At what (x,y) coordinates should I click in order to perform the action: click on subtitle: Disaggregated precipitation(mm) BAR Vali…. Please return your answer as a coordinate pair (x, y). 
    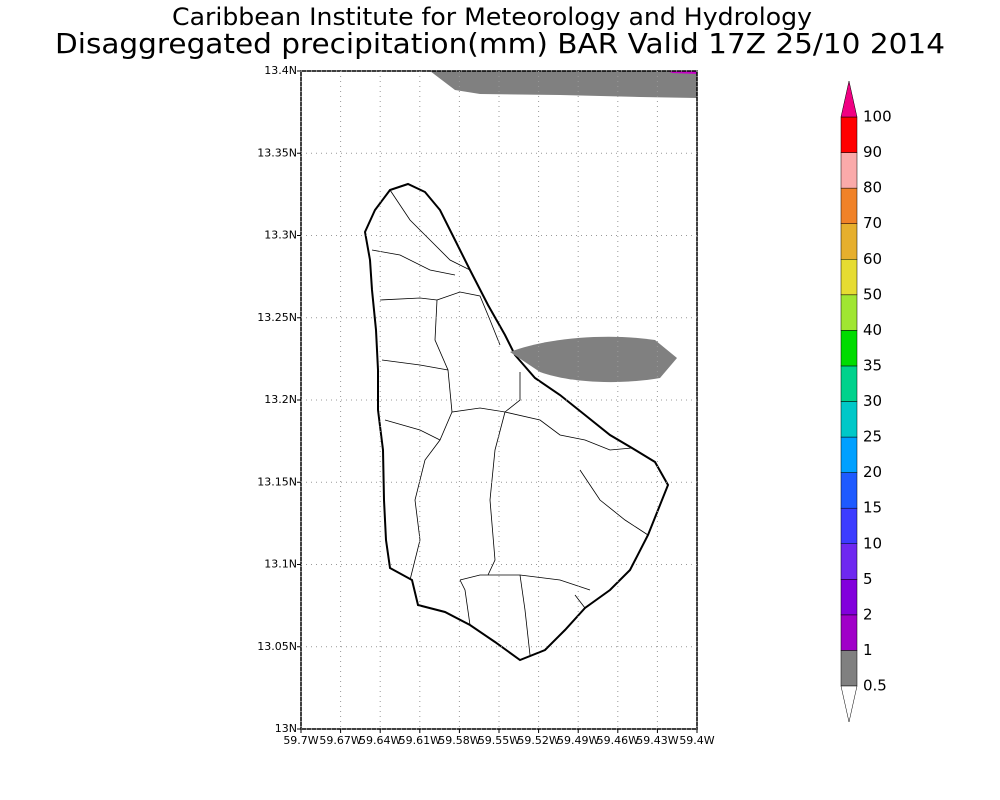
    Looking at the image, I should click on (500, 43).